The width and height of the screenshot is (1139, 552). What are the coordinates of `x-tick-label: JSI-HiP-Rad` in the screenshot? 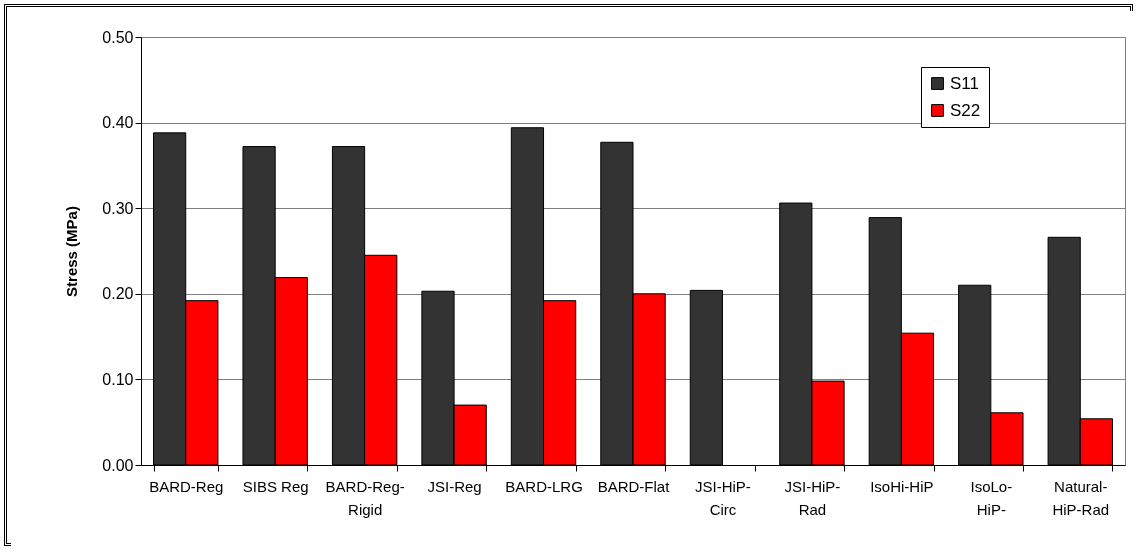 It's located at (812, 497).